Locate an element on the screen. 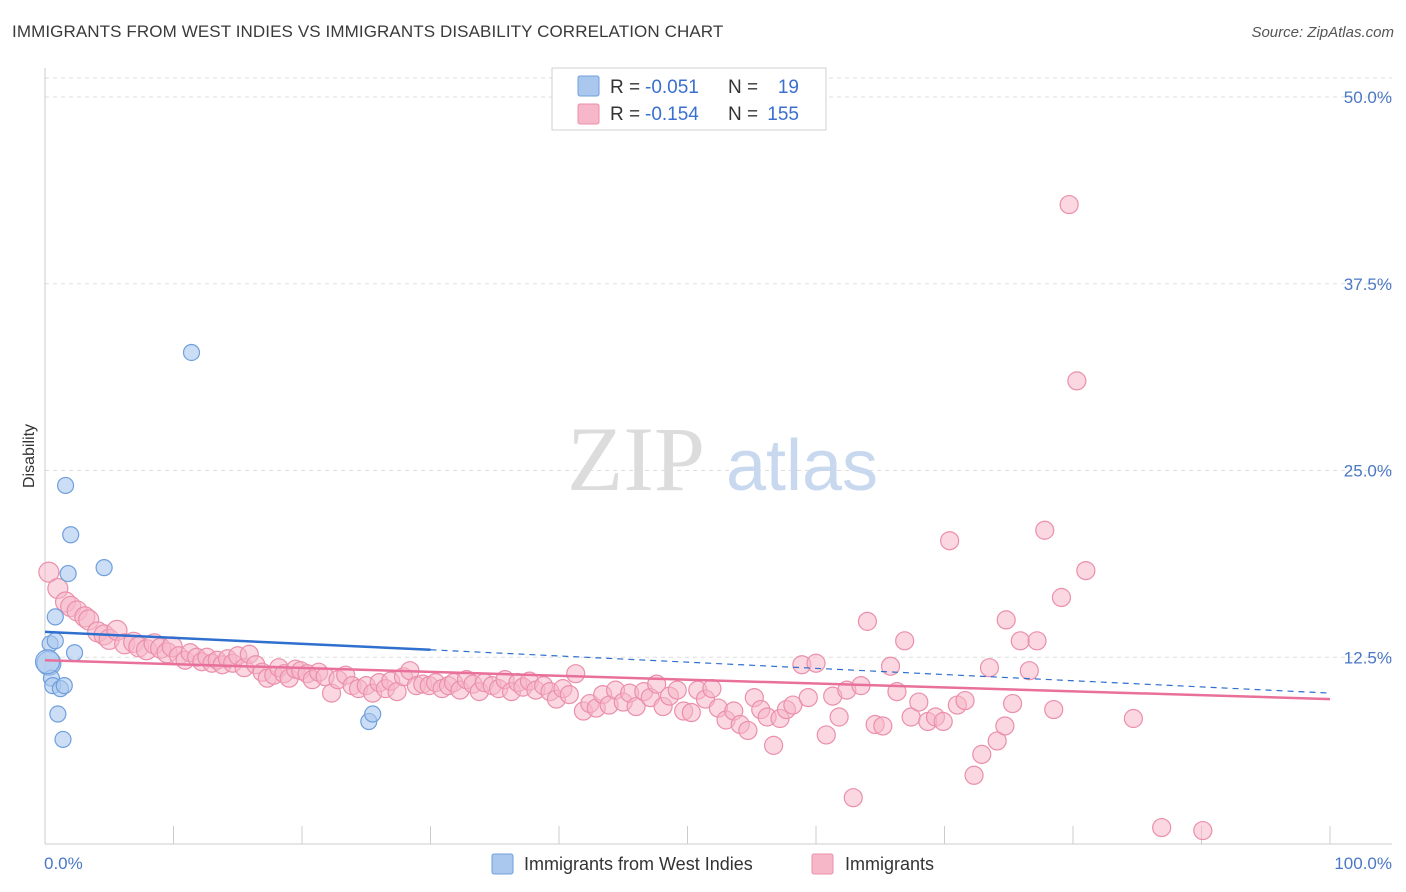  trend-line-west-indies is located at coordinates (237, 641).